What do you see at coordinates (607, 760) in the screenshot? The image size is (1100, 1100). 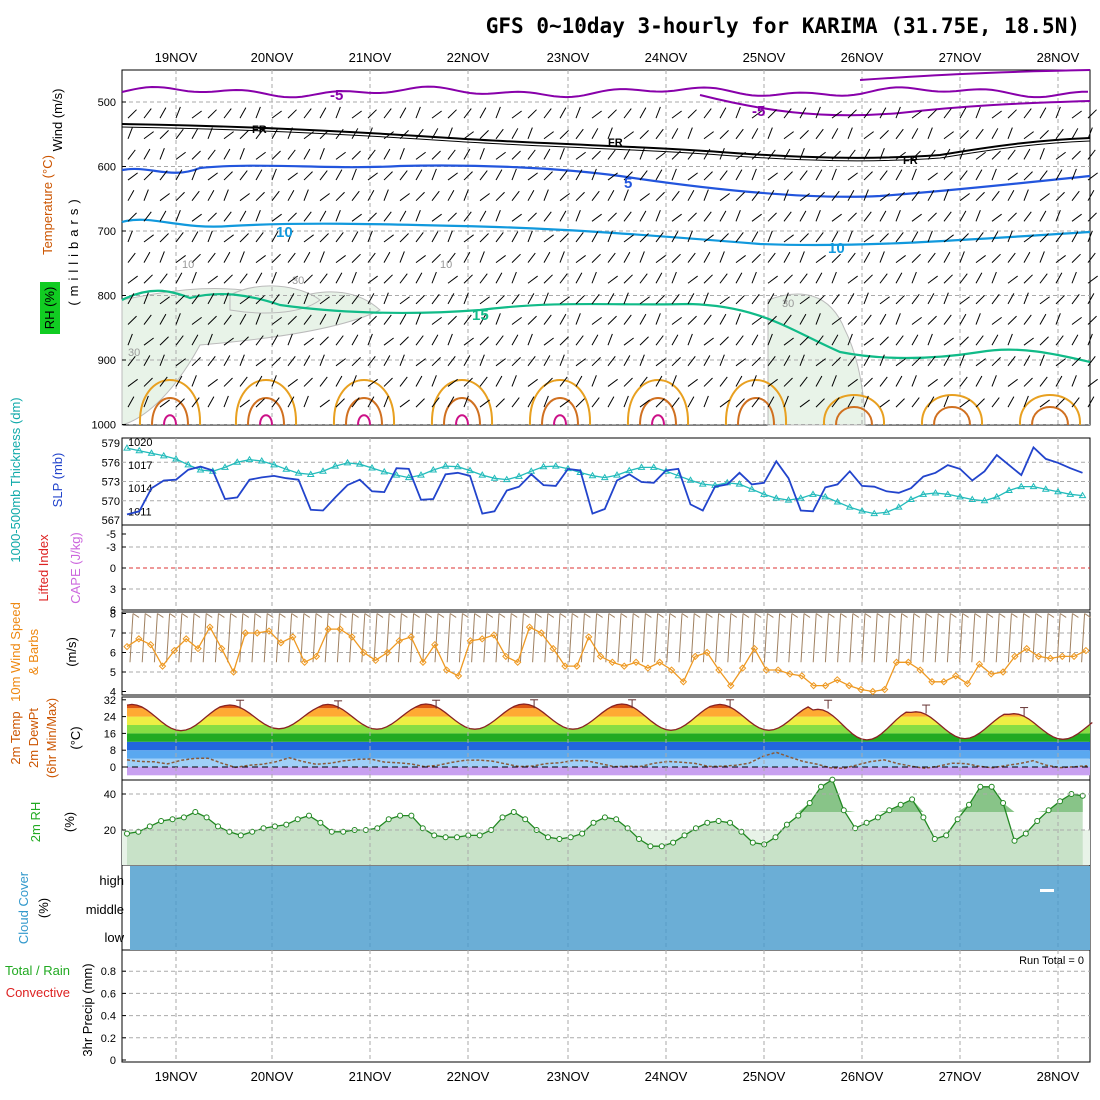 I see `dewpoint-line` at bounding box center [607, 760].